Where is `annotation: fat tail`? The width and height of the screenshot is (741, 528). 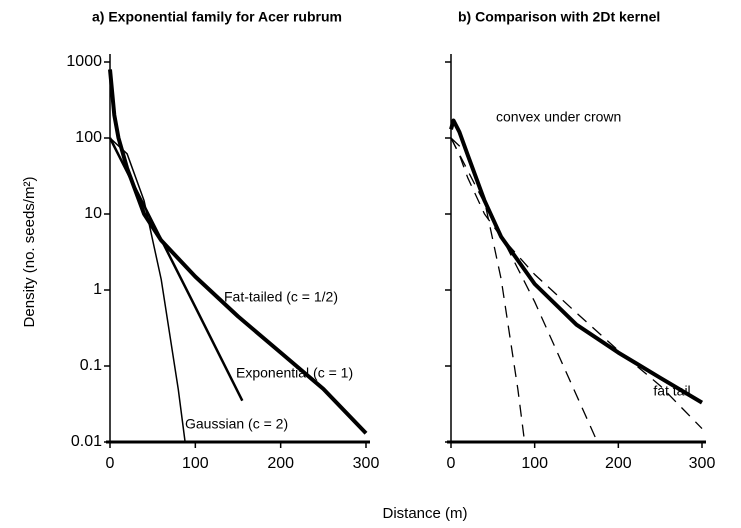 annotation: fat tail is located at coordinates (671, 391).